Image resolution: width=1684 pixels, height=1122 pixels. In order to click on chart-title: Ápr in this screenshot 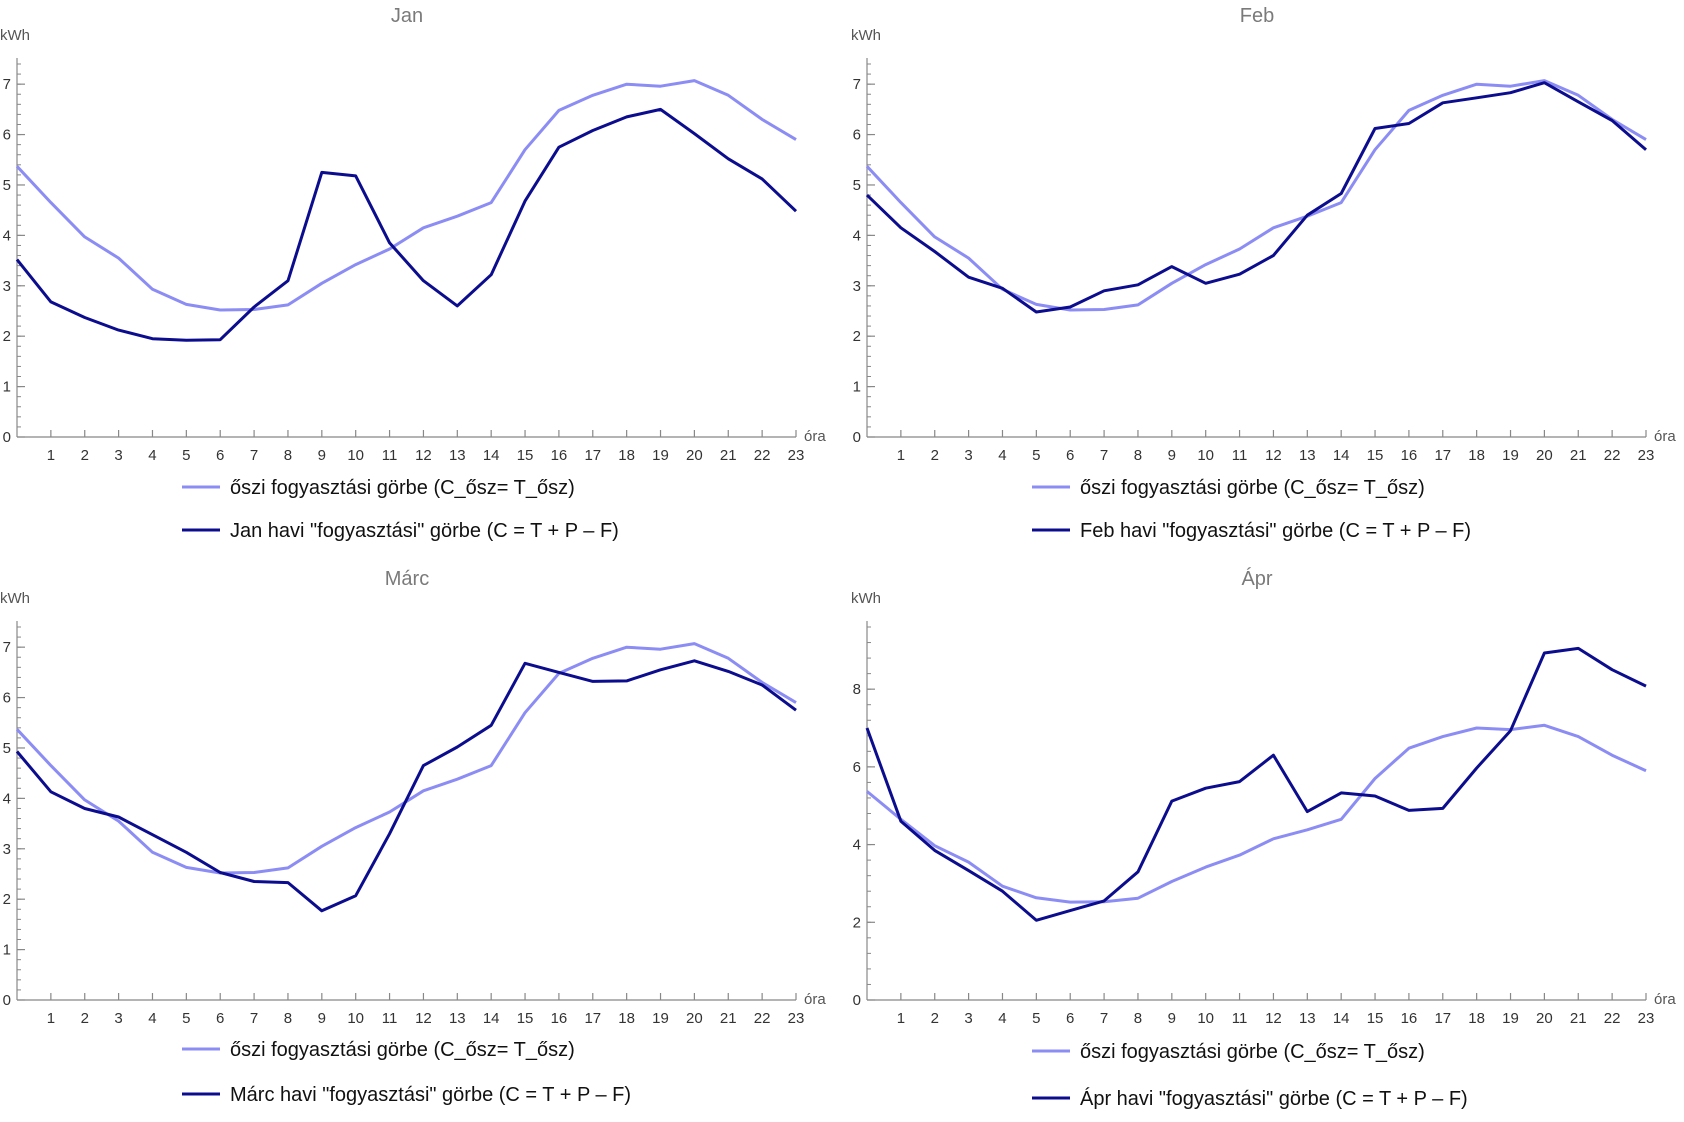, I will do `click(1256, 578)`.